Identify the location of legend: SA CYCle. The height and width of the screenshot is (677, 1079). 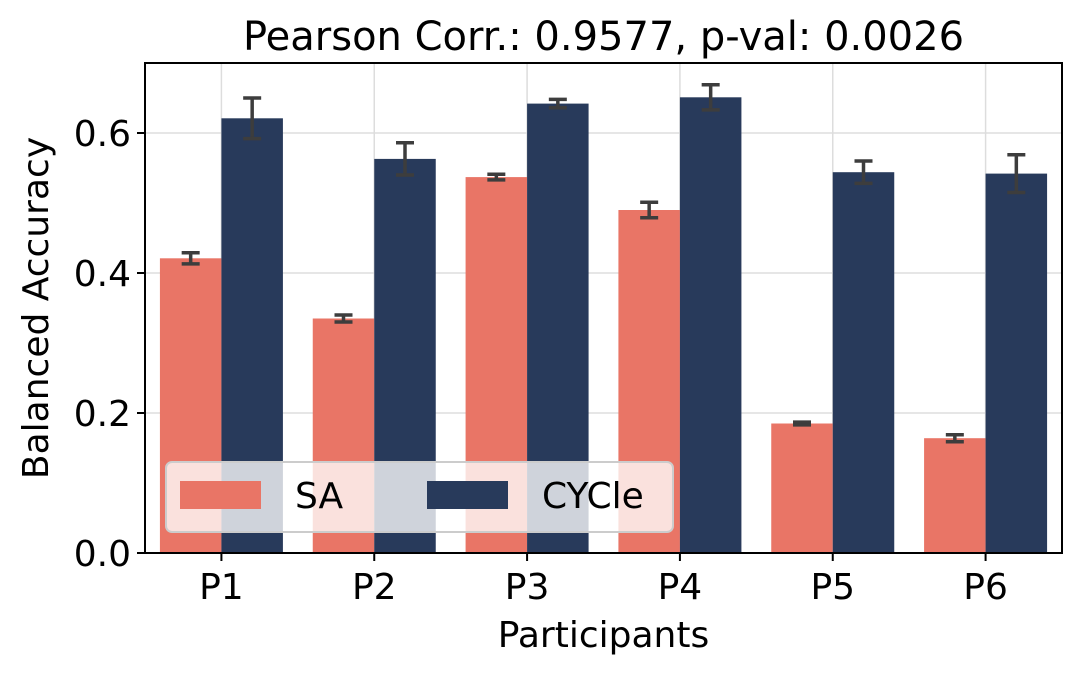
(419, 497).